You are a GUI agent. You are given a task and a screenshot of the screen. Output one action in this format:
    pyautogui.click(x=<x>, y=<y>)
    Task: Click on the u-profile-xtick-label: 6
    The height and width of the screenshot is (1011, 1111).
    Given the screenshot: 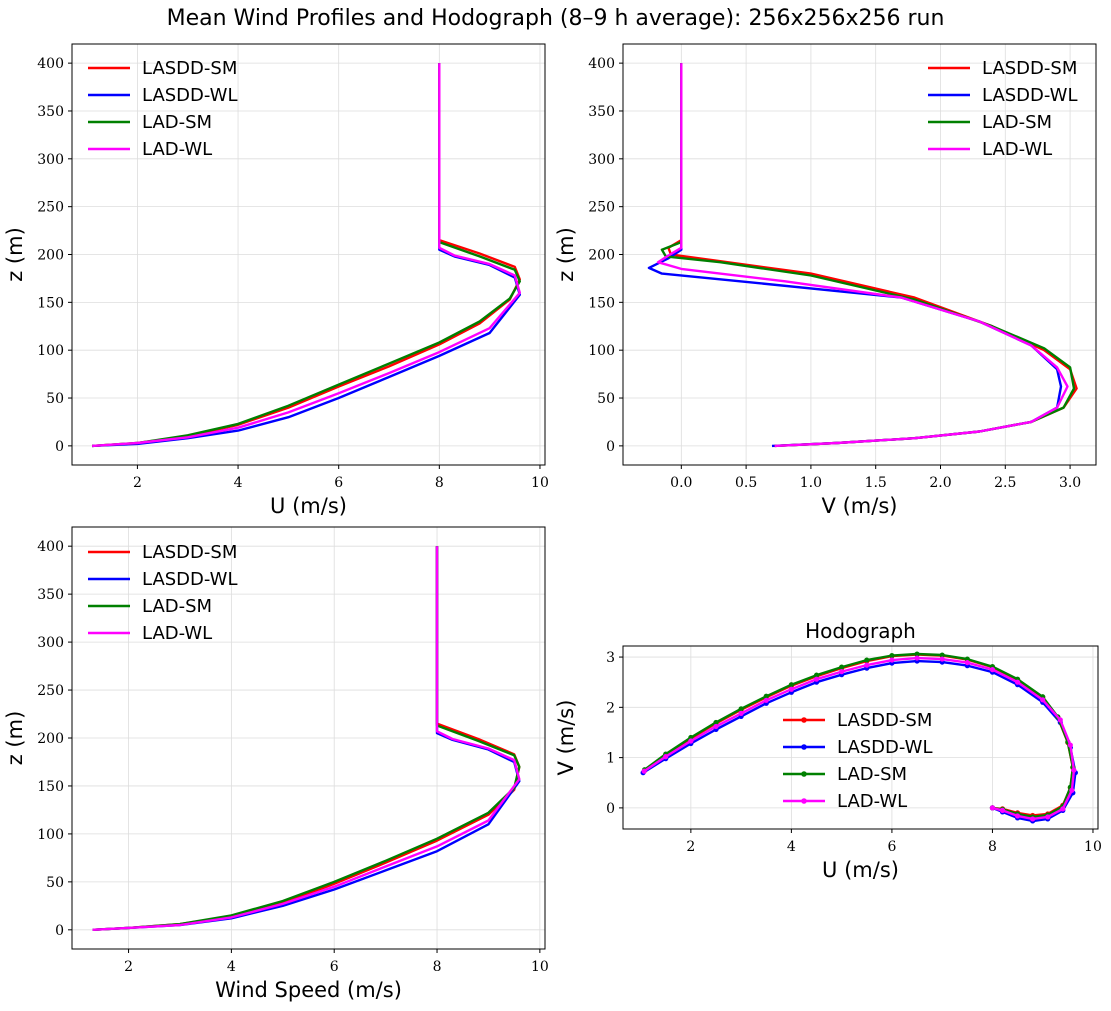 What is the action you would take?
    pyautogui.click(x=338, y=483)
    